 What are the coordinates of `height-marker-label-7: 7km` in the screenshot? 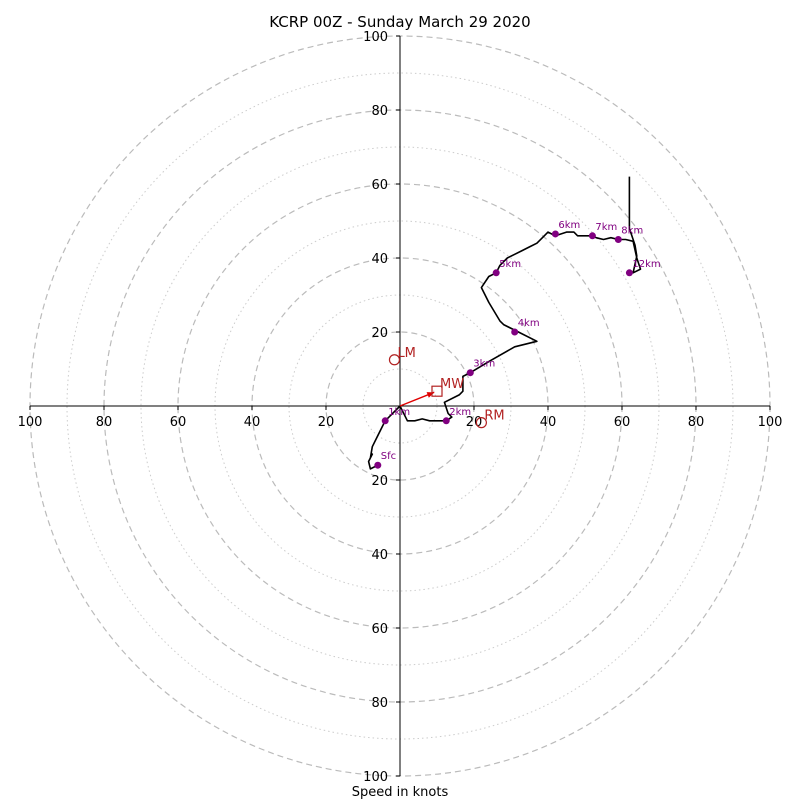 It's located at (606, 227).